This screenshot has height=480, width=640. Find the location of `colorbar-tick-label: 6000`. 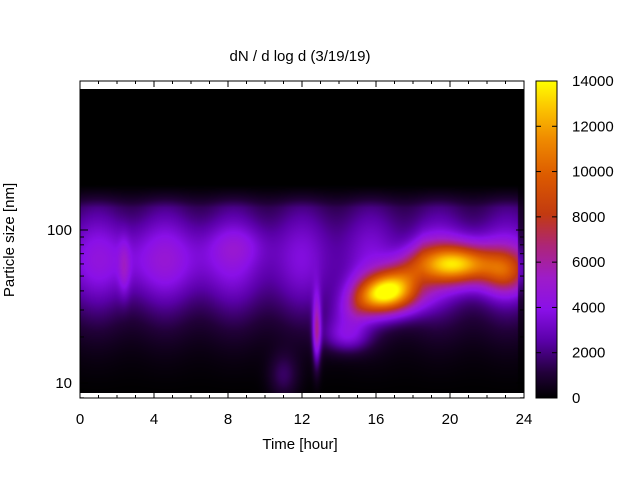

colorbar-tick-label: 6000 is located at coordinates (588, 262).